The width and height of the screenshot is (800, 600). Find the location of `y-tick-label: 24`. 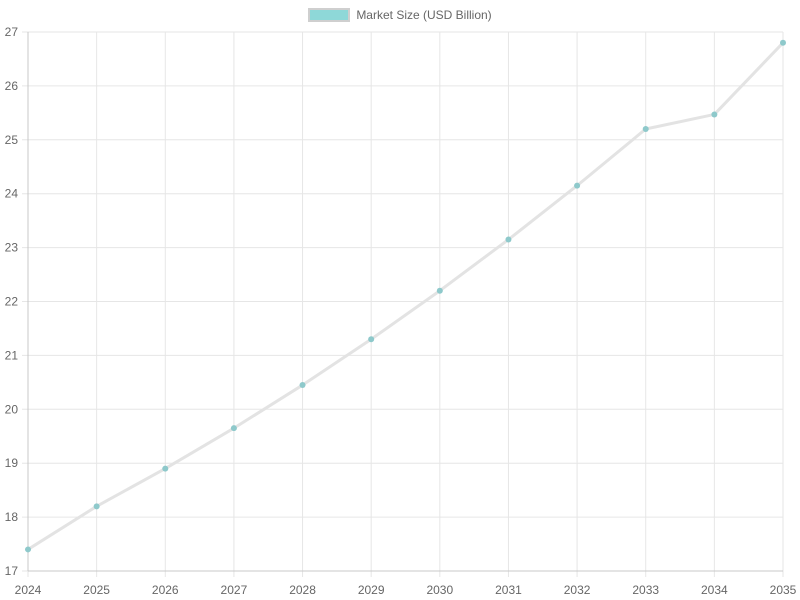

y-tick-label: 24 is located at coordinates (12, 194).